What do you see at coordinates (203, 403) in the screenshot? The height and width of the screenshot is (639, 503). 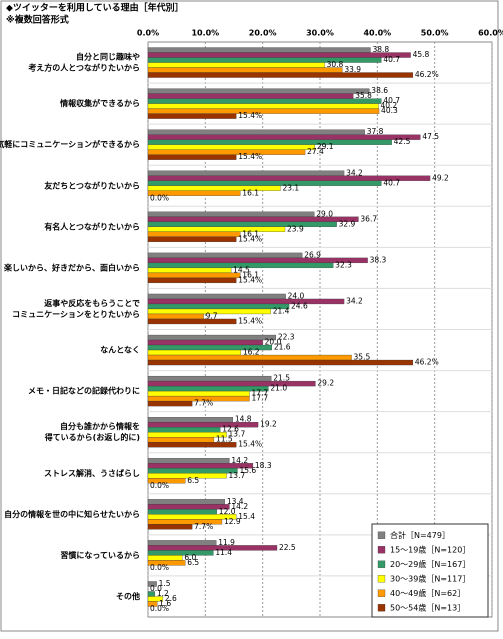 I see `value-label: 7.7%` at bounding box center [203, 403].